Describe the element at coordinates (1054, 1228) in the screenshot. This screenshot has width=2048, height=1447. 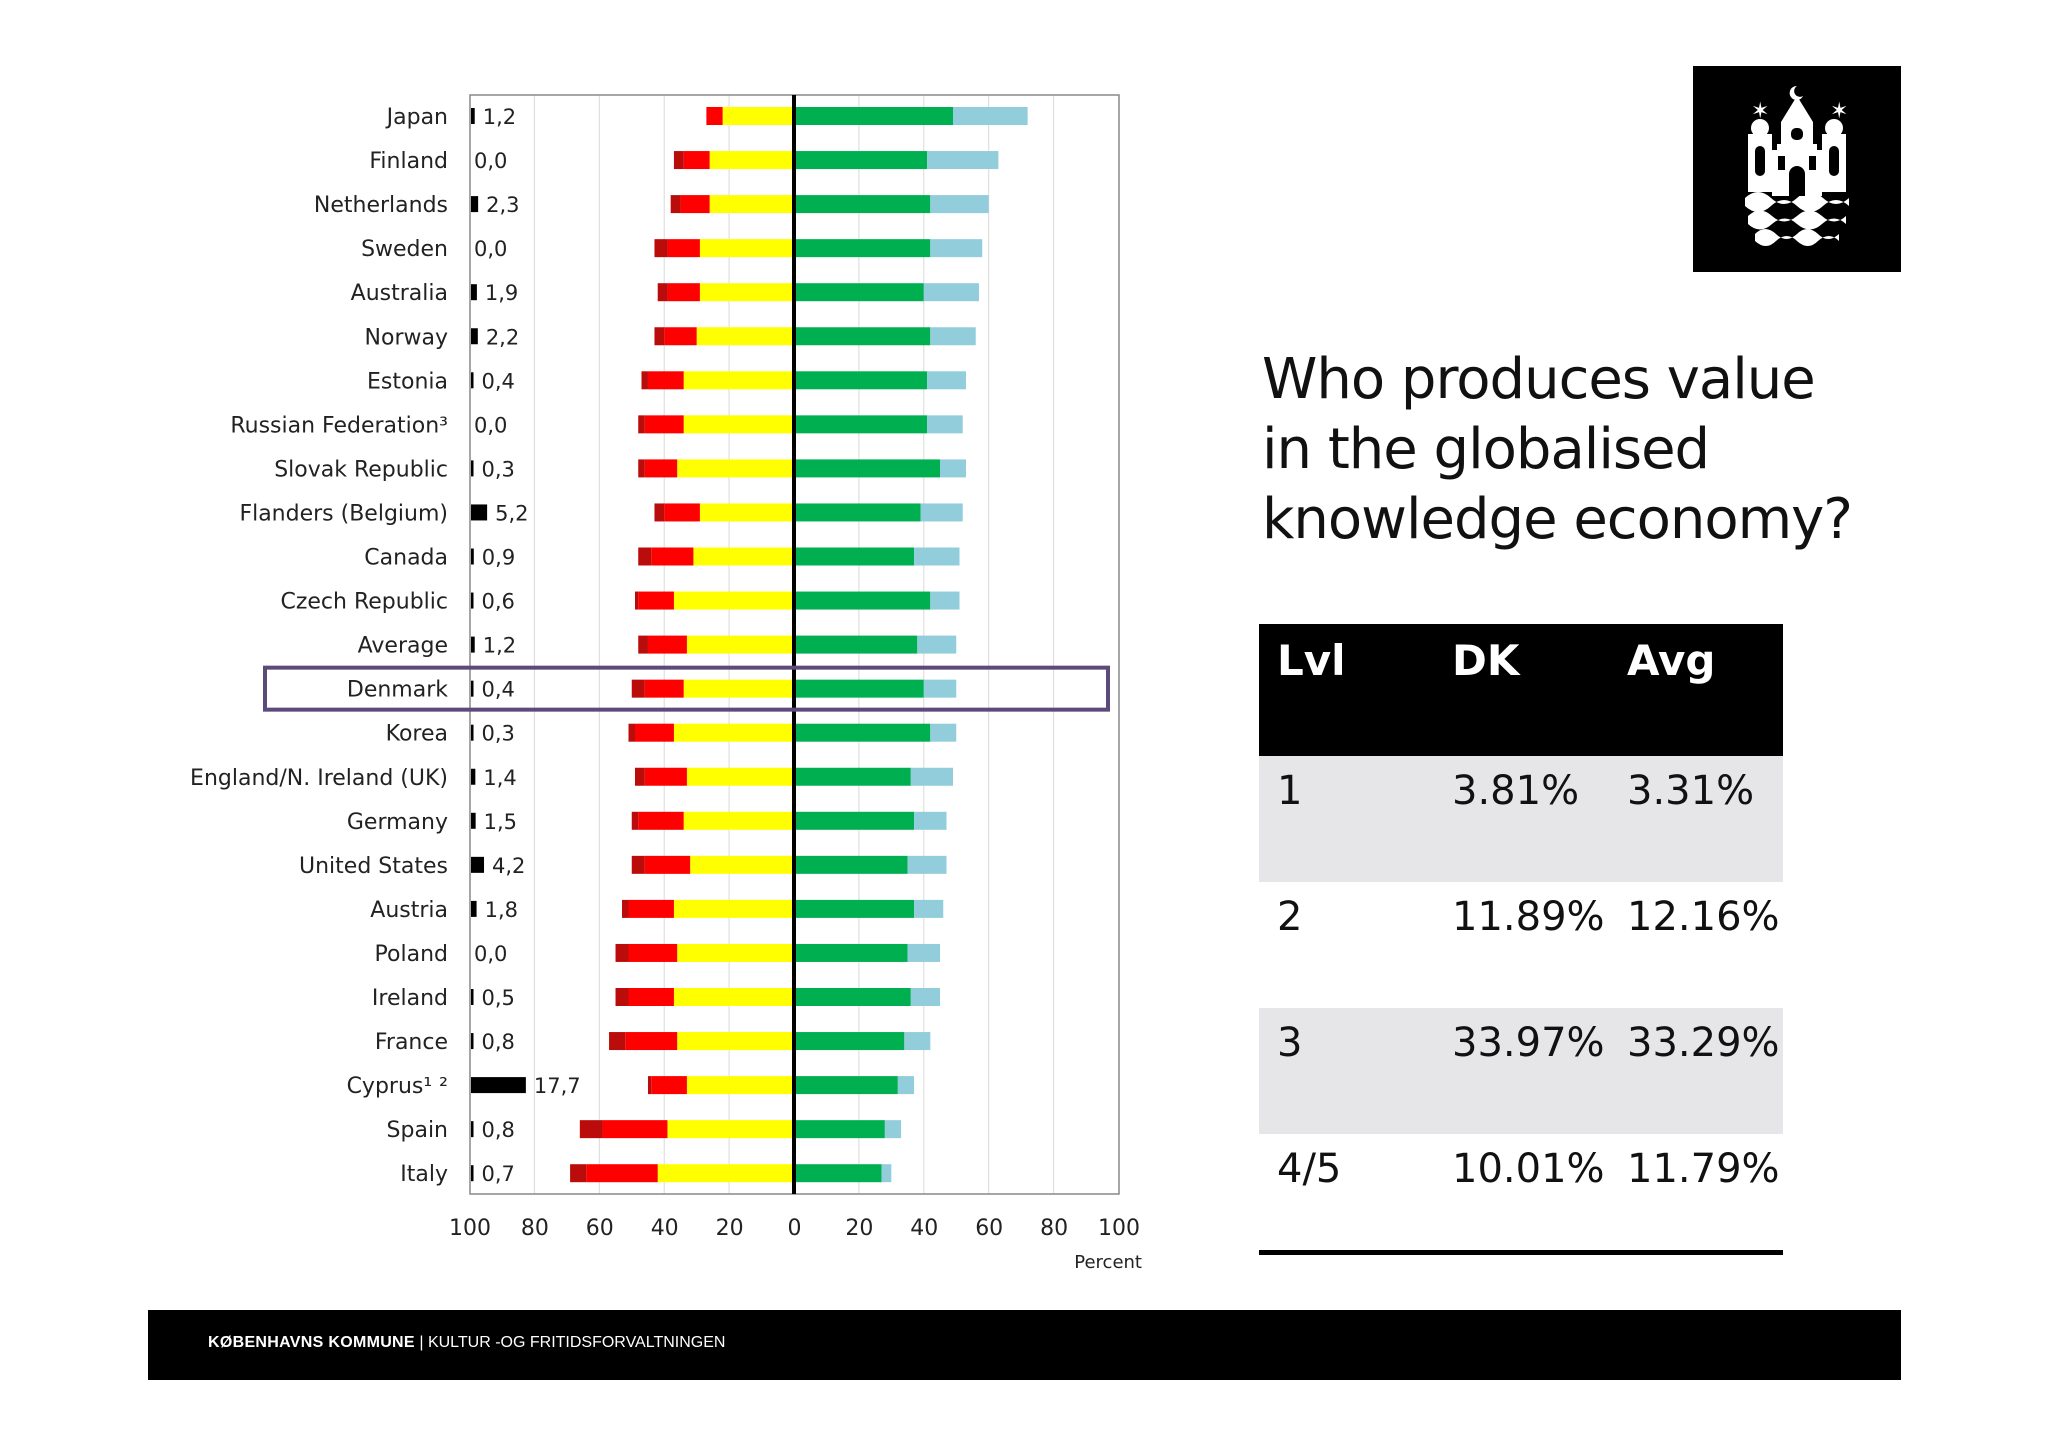
I see `x-tick-label: 80` at that location.